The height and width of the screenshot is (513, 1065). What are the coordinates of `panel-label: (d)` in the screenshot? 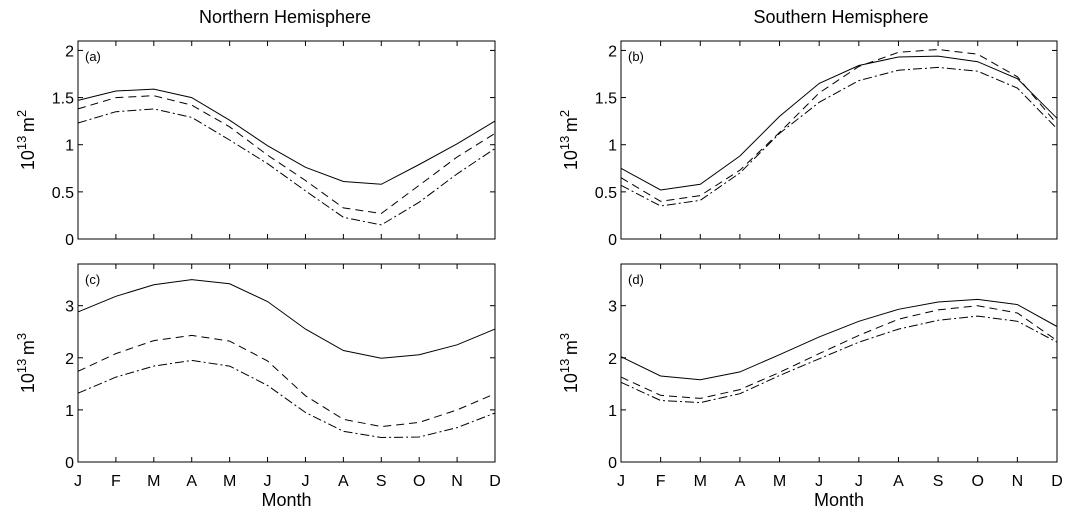 It's located at (636, 279).